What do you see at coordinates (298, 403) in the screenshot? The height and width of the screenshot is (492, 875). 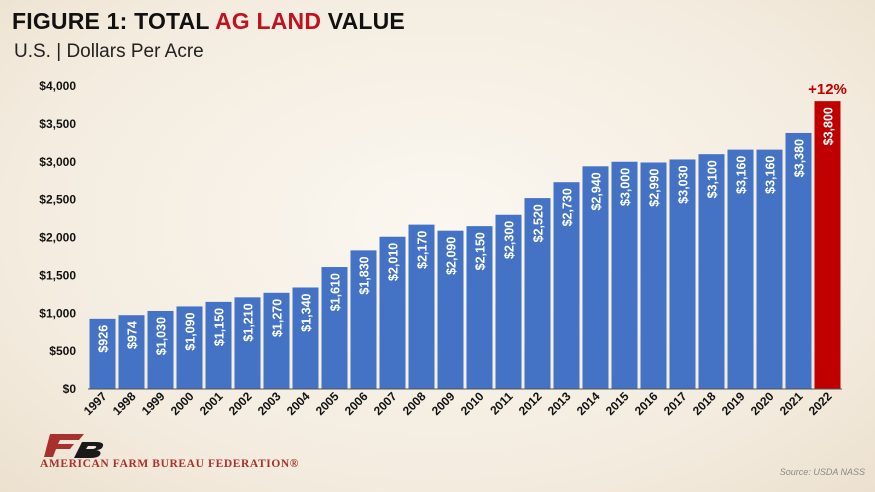 I see `x-tick-label: 2004` at bounding box center [298, 403].